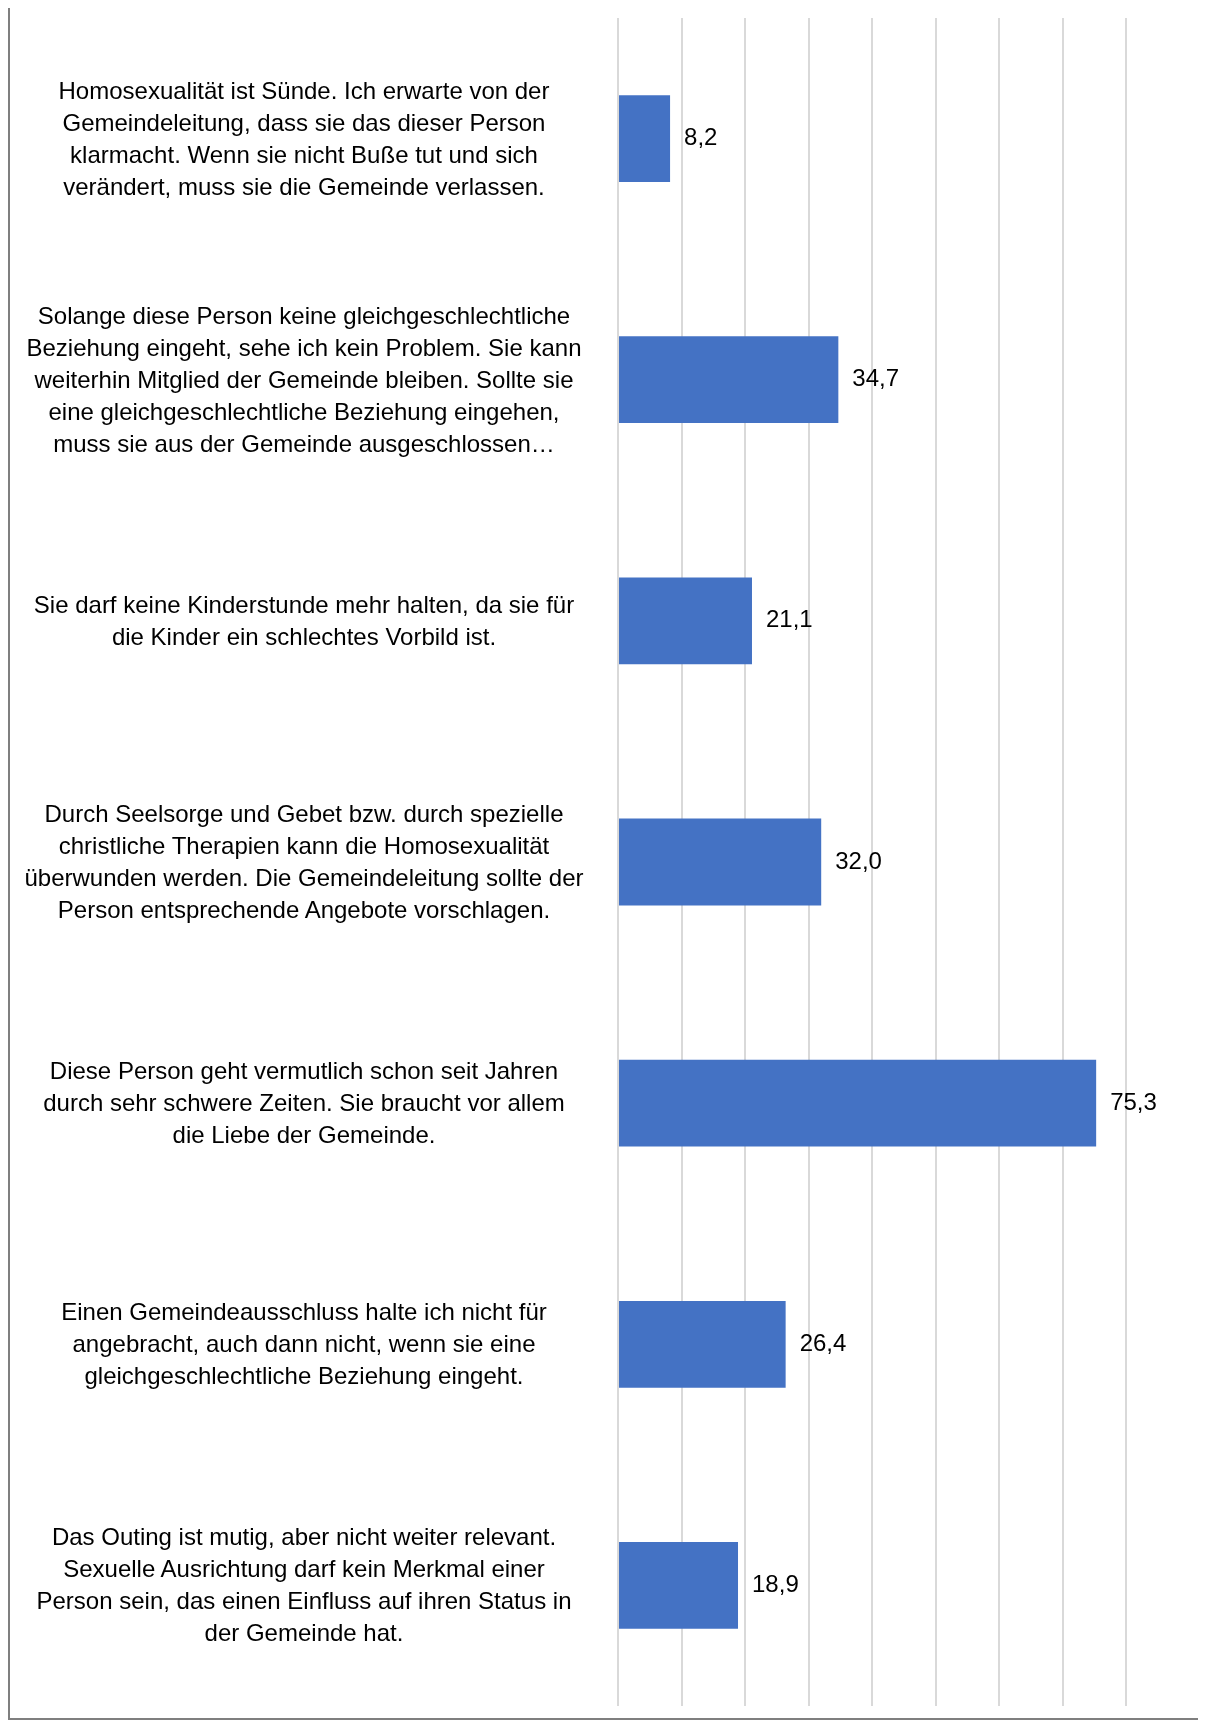  Describe the element at coordinates (304, 1585) in the screenshot. I see `y-tick-label: Das Outing ist mutig, aber nicht weiter relevant. Sexuelle Ausrichtung darf kein Merkmal einer Person sein, das einen Einfluss auf ihren Status in der Gemeinde hat.` at that location.